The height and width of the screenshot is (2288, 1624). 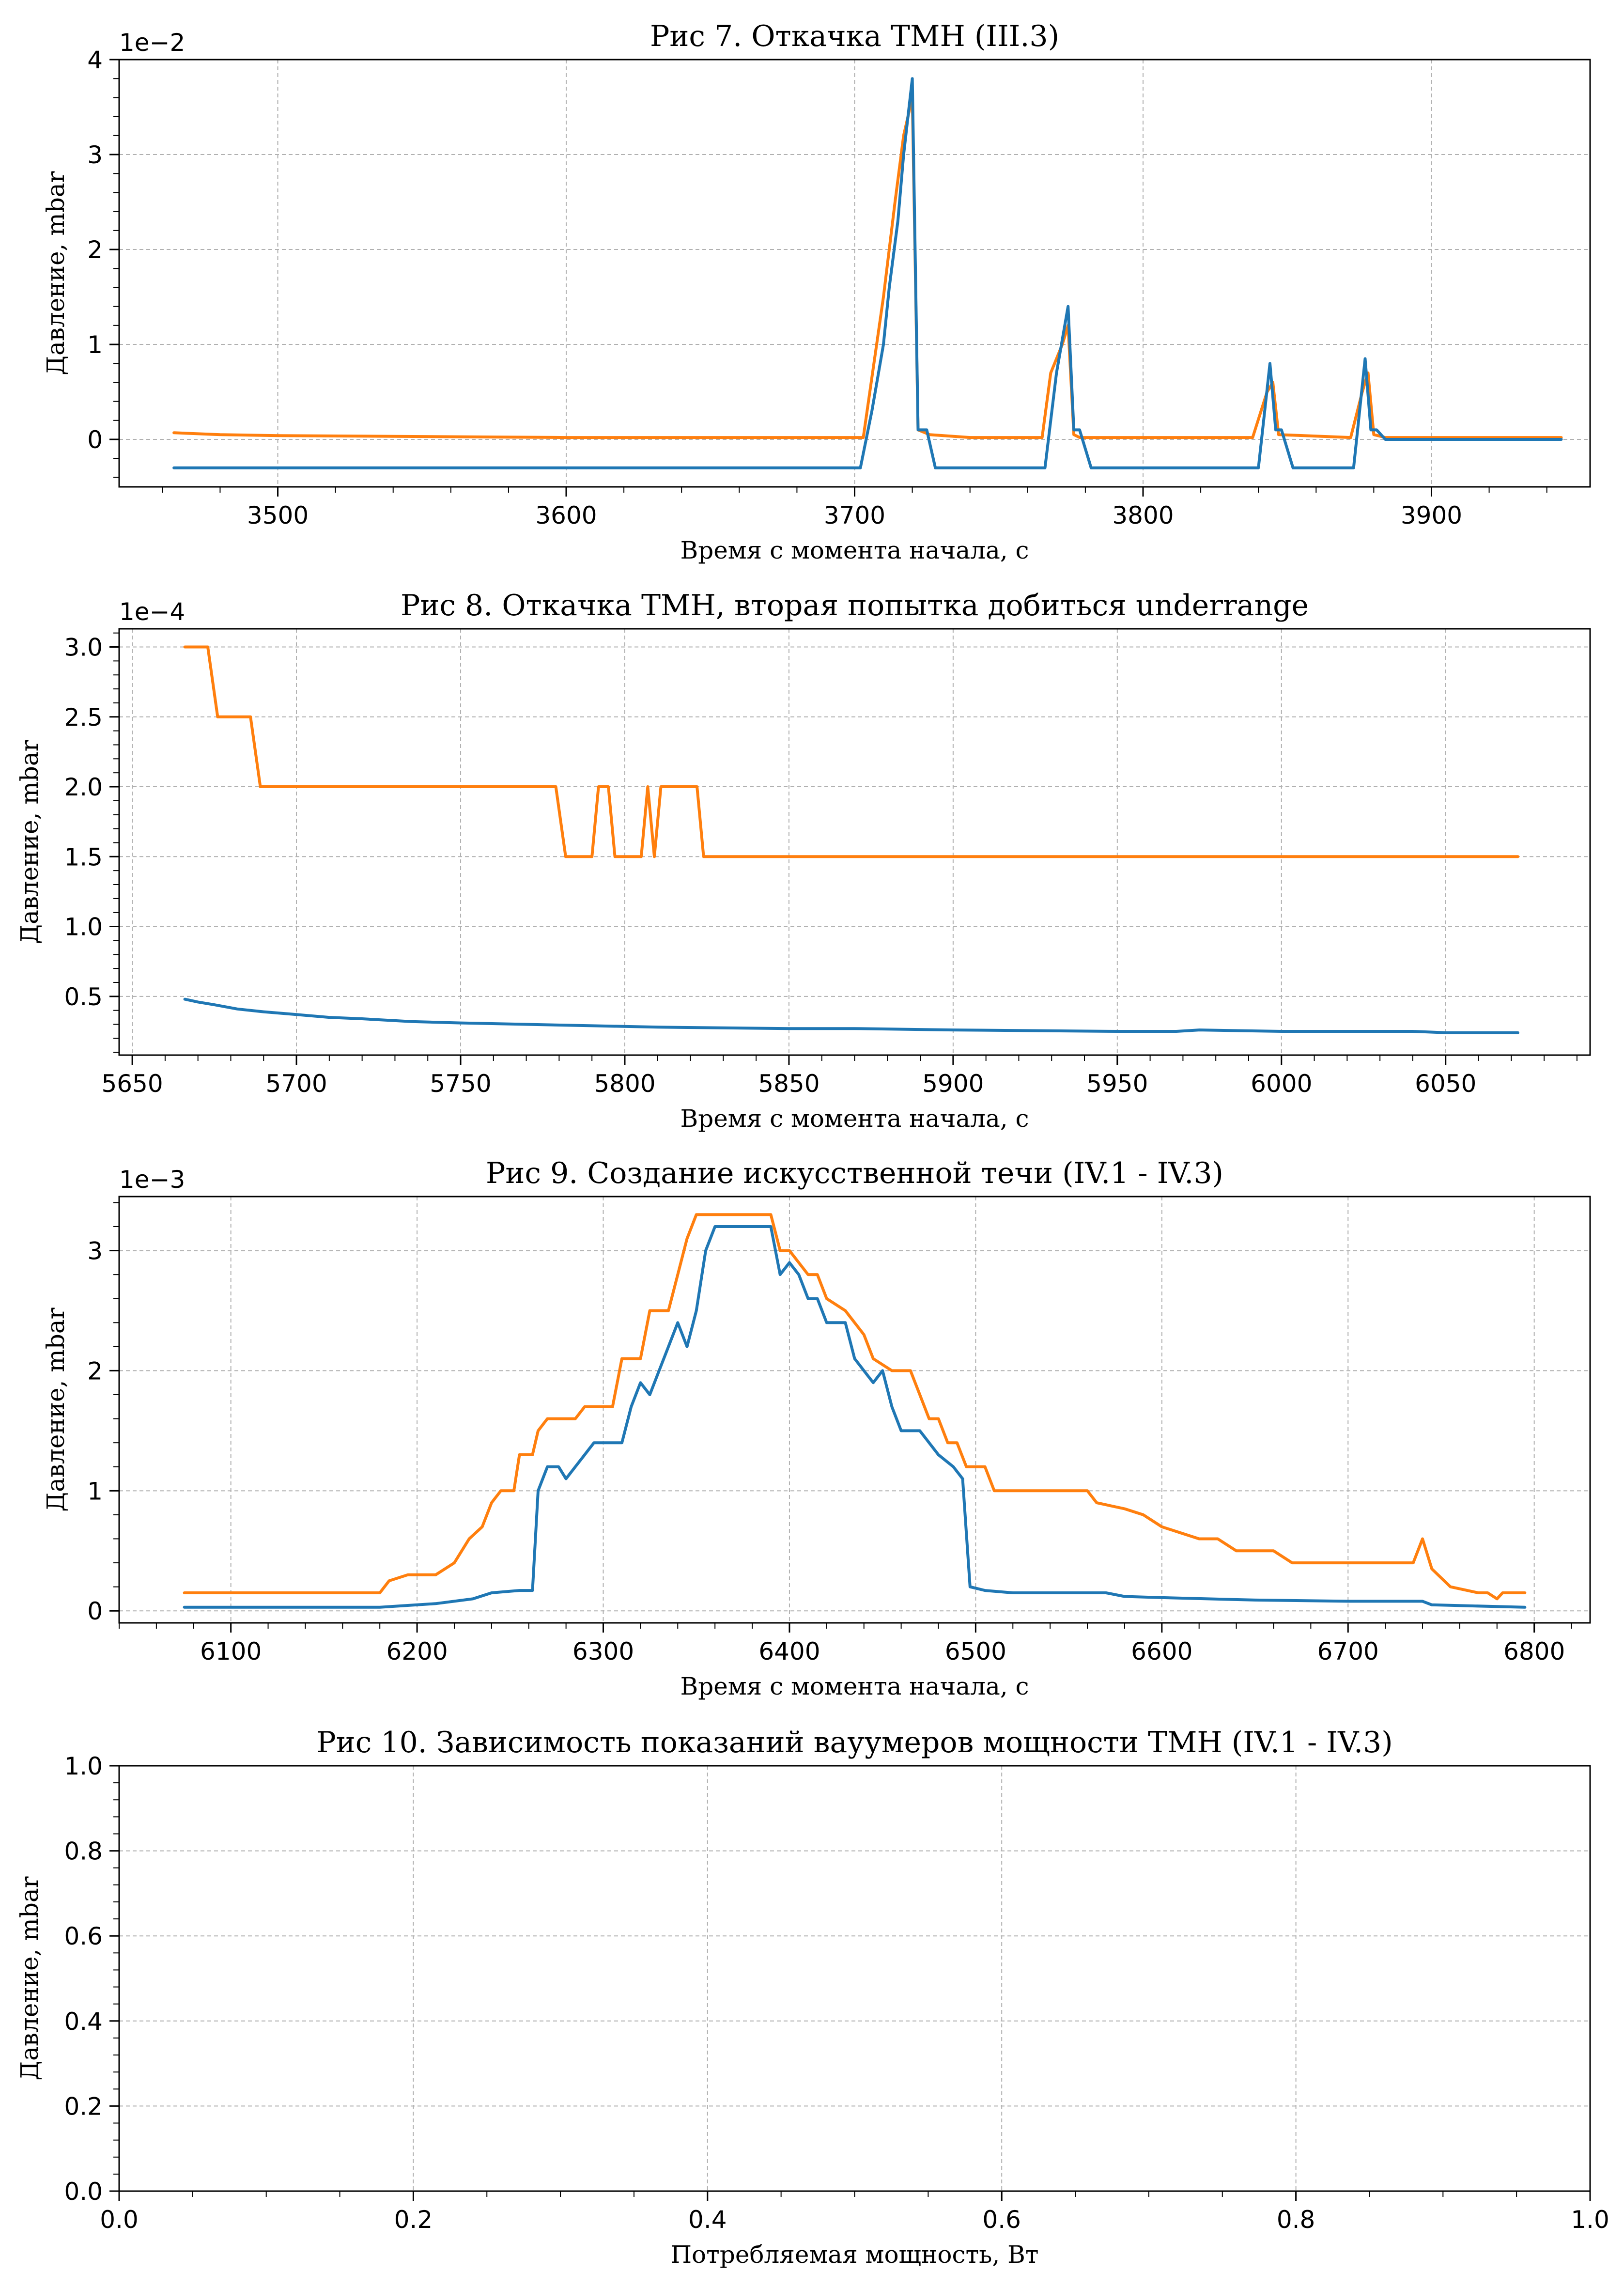 I want to click on x-tick-label: 6600, so click(x=1162, y=1651).